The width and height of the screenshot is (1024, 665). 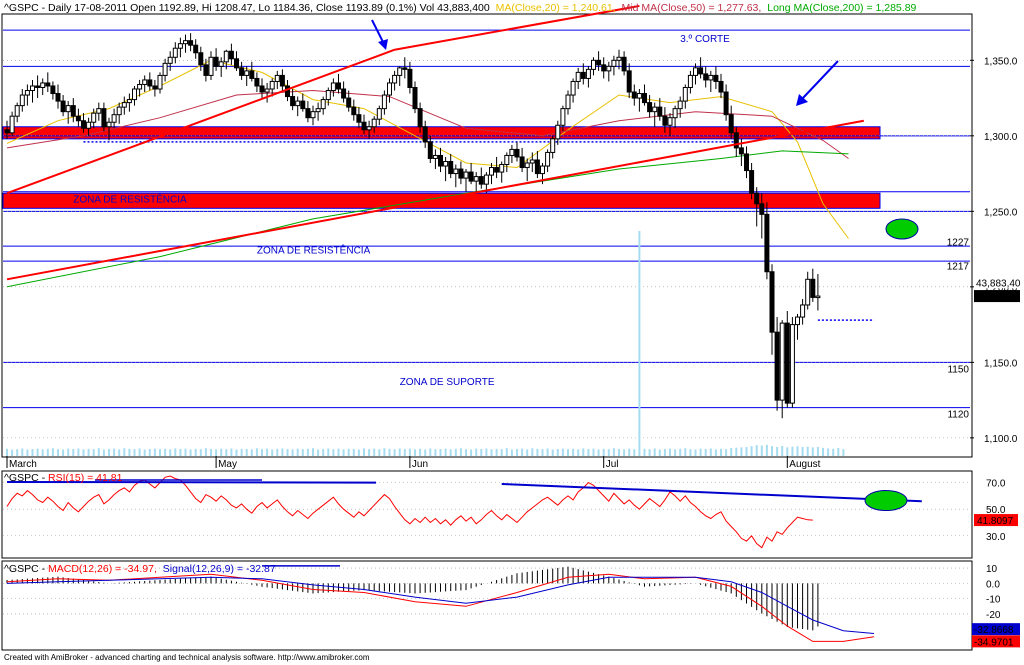 What do you see at coordinates (958, 369) in the screenshot?
I see `level-label: 1150` at bounding box center [958, 369].